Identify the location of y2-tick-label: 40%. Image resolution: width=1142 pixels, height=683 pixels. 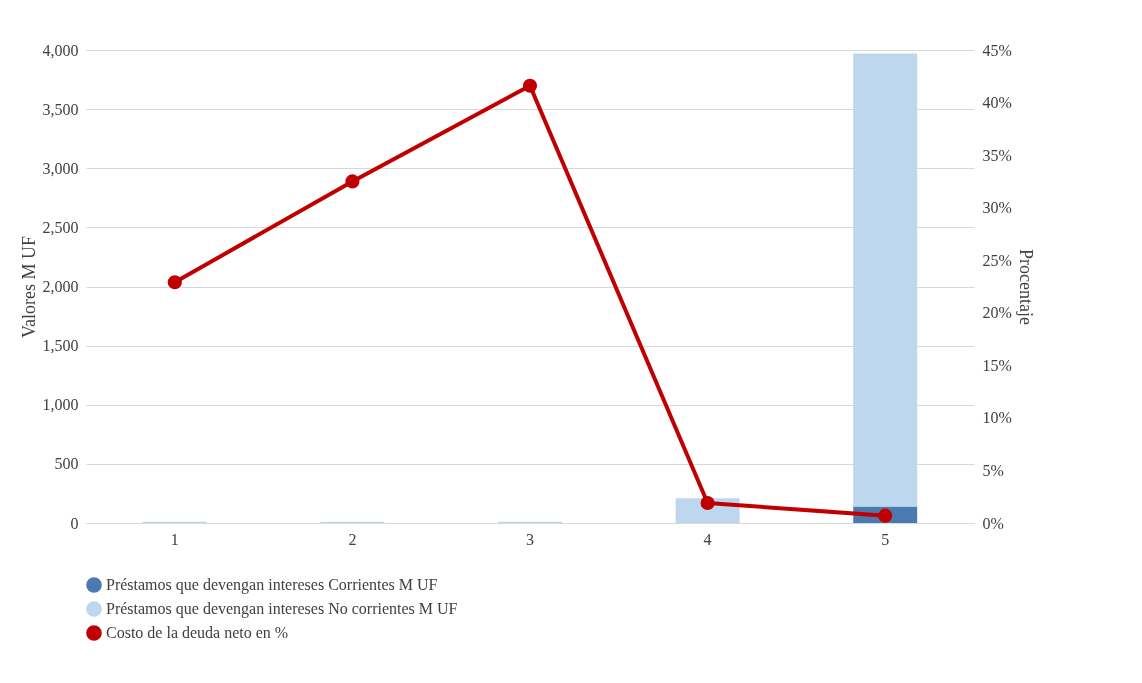
(997, 103).